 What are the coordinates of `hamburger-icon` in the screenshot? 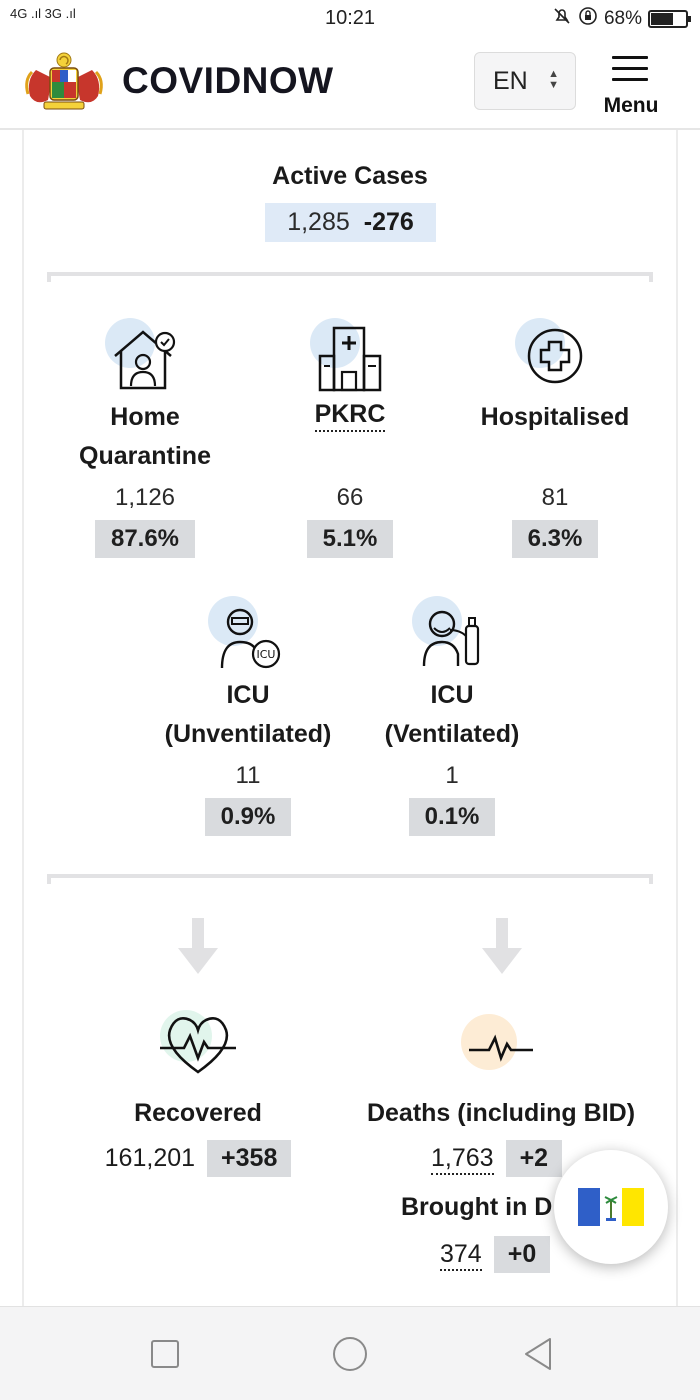 It's located at (630, 72).